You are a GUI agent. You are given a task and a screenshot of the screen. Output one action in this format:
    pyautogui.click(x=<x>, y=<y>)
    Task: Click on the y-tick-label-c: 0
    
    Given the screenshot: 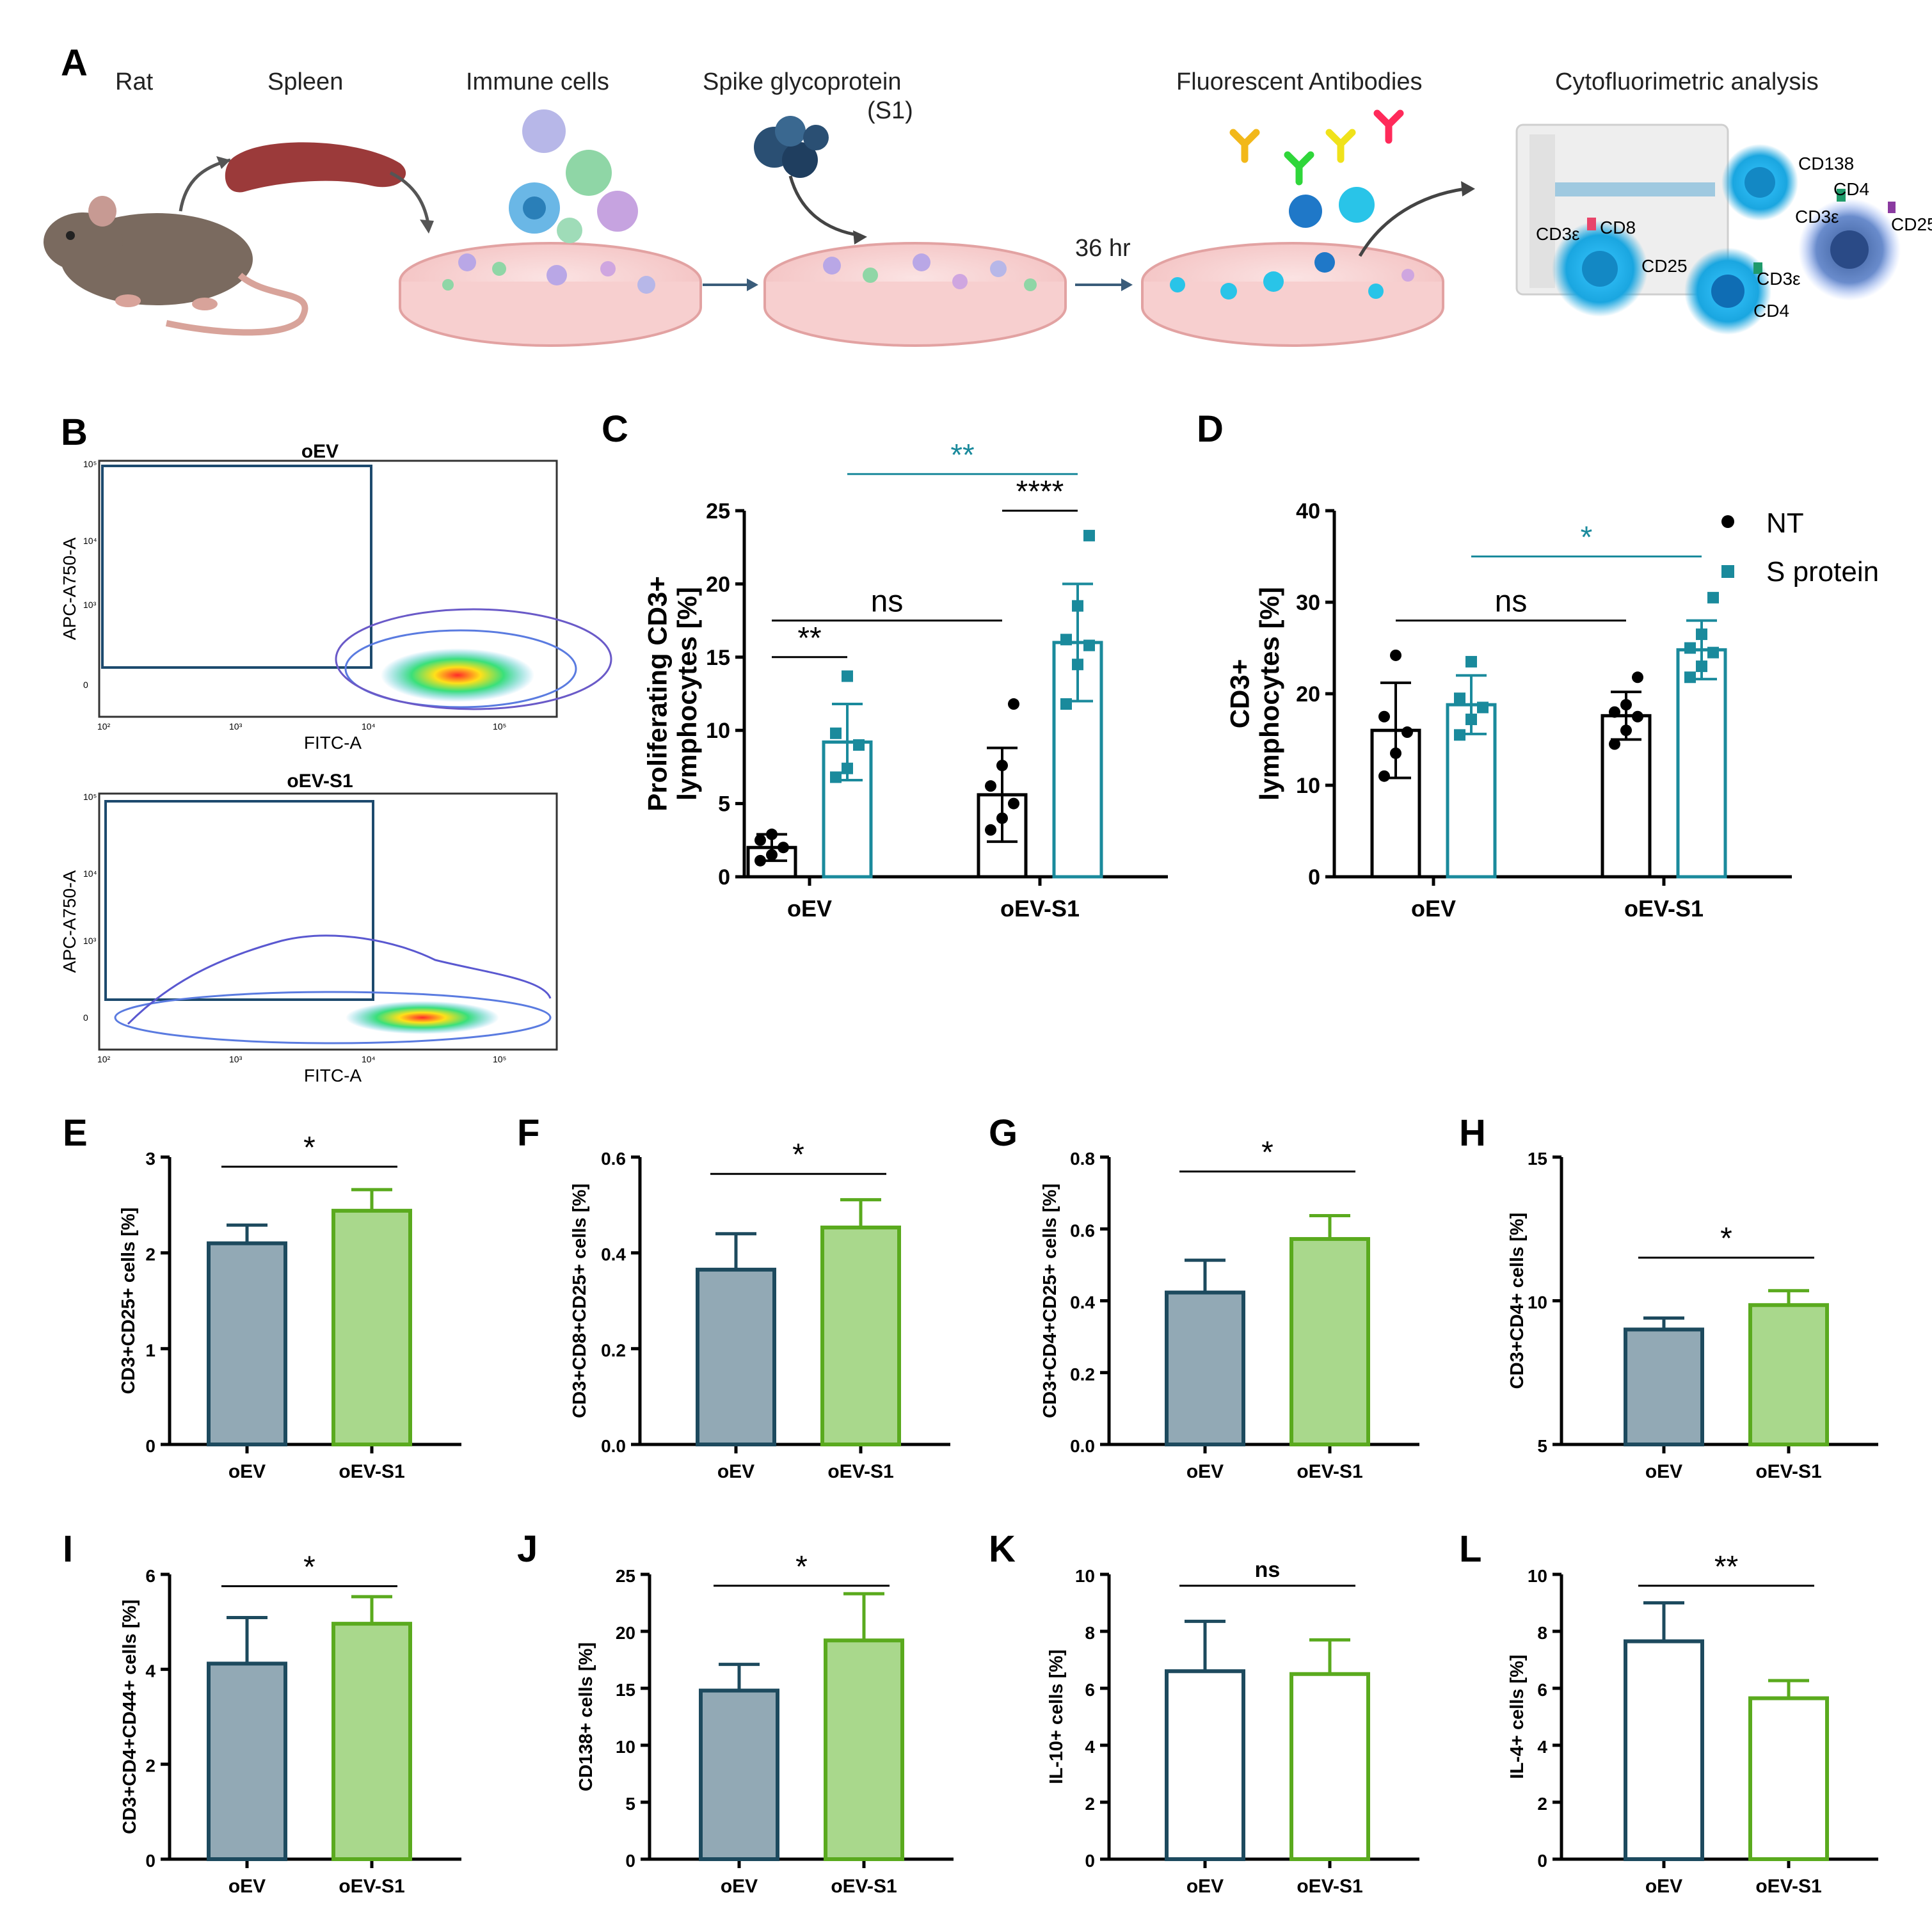 What is the action you would take?
    pyautogui.click(x=724, y=878)
    